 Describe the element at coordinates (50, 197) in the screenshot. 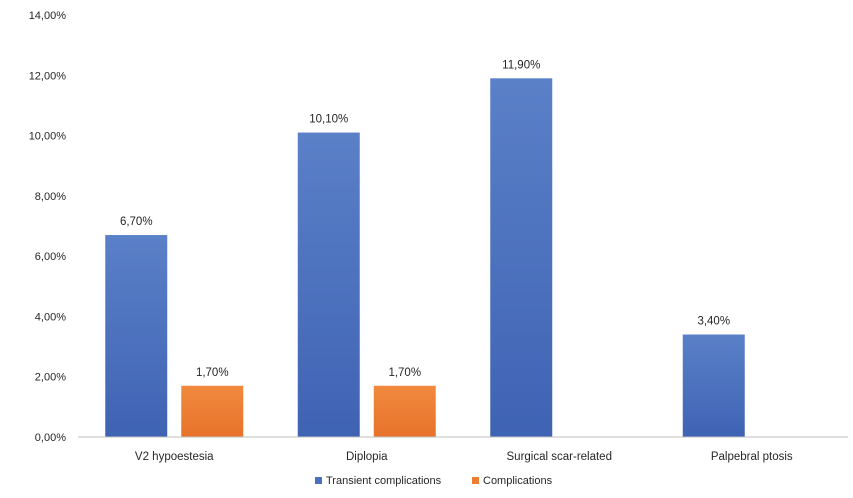

I see `y-tick-label: 8,00%` at that location.